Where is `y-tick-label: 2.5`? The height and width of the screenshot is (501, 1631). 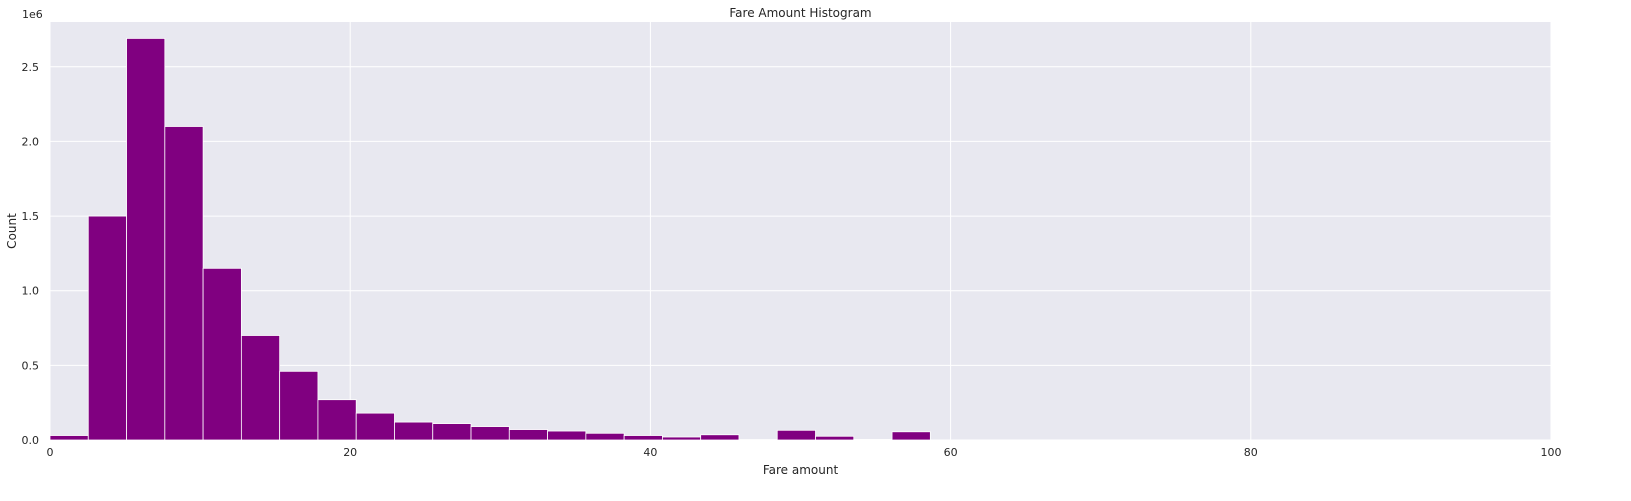 y-tick-label: 2.5 is located at coordinates (31, 67).